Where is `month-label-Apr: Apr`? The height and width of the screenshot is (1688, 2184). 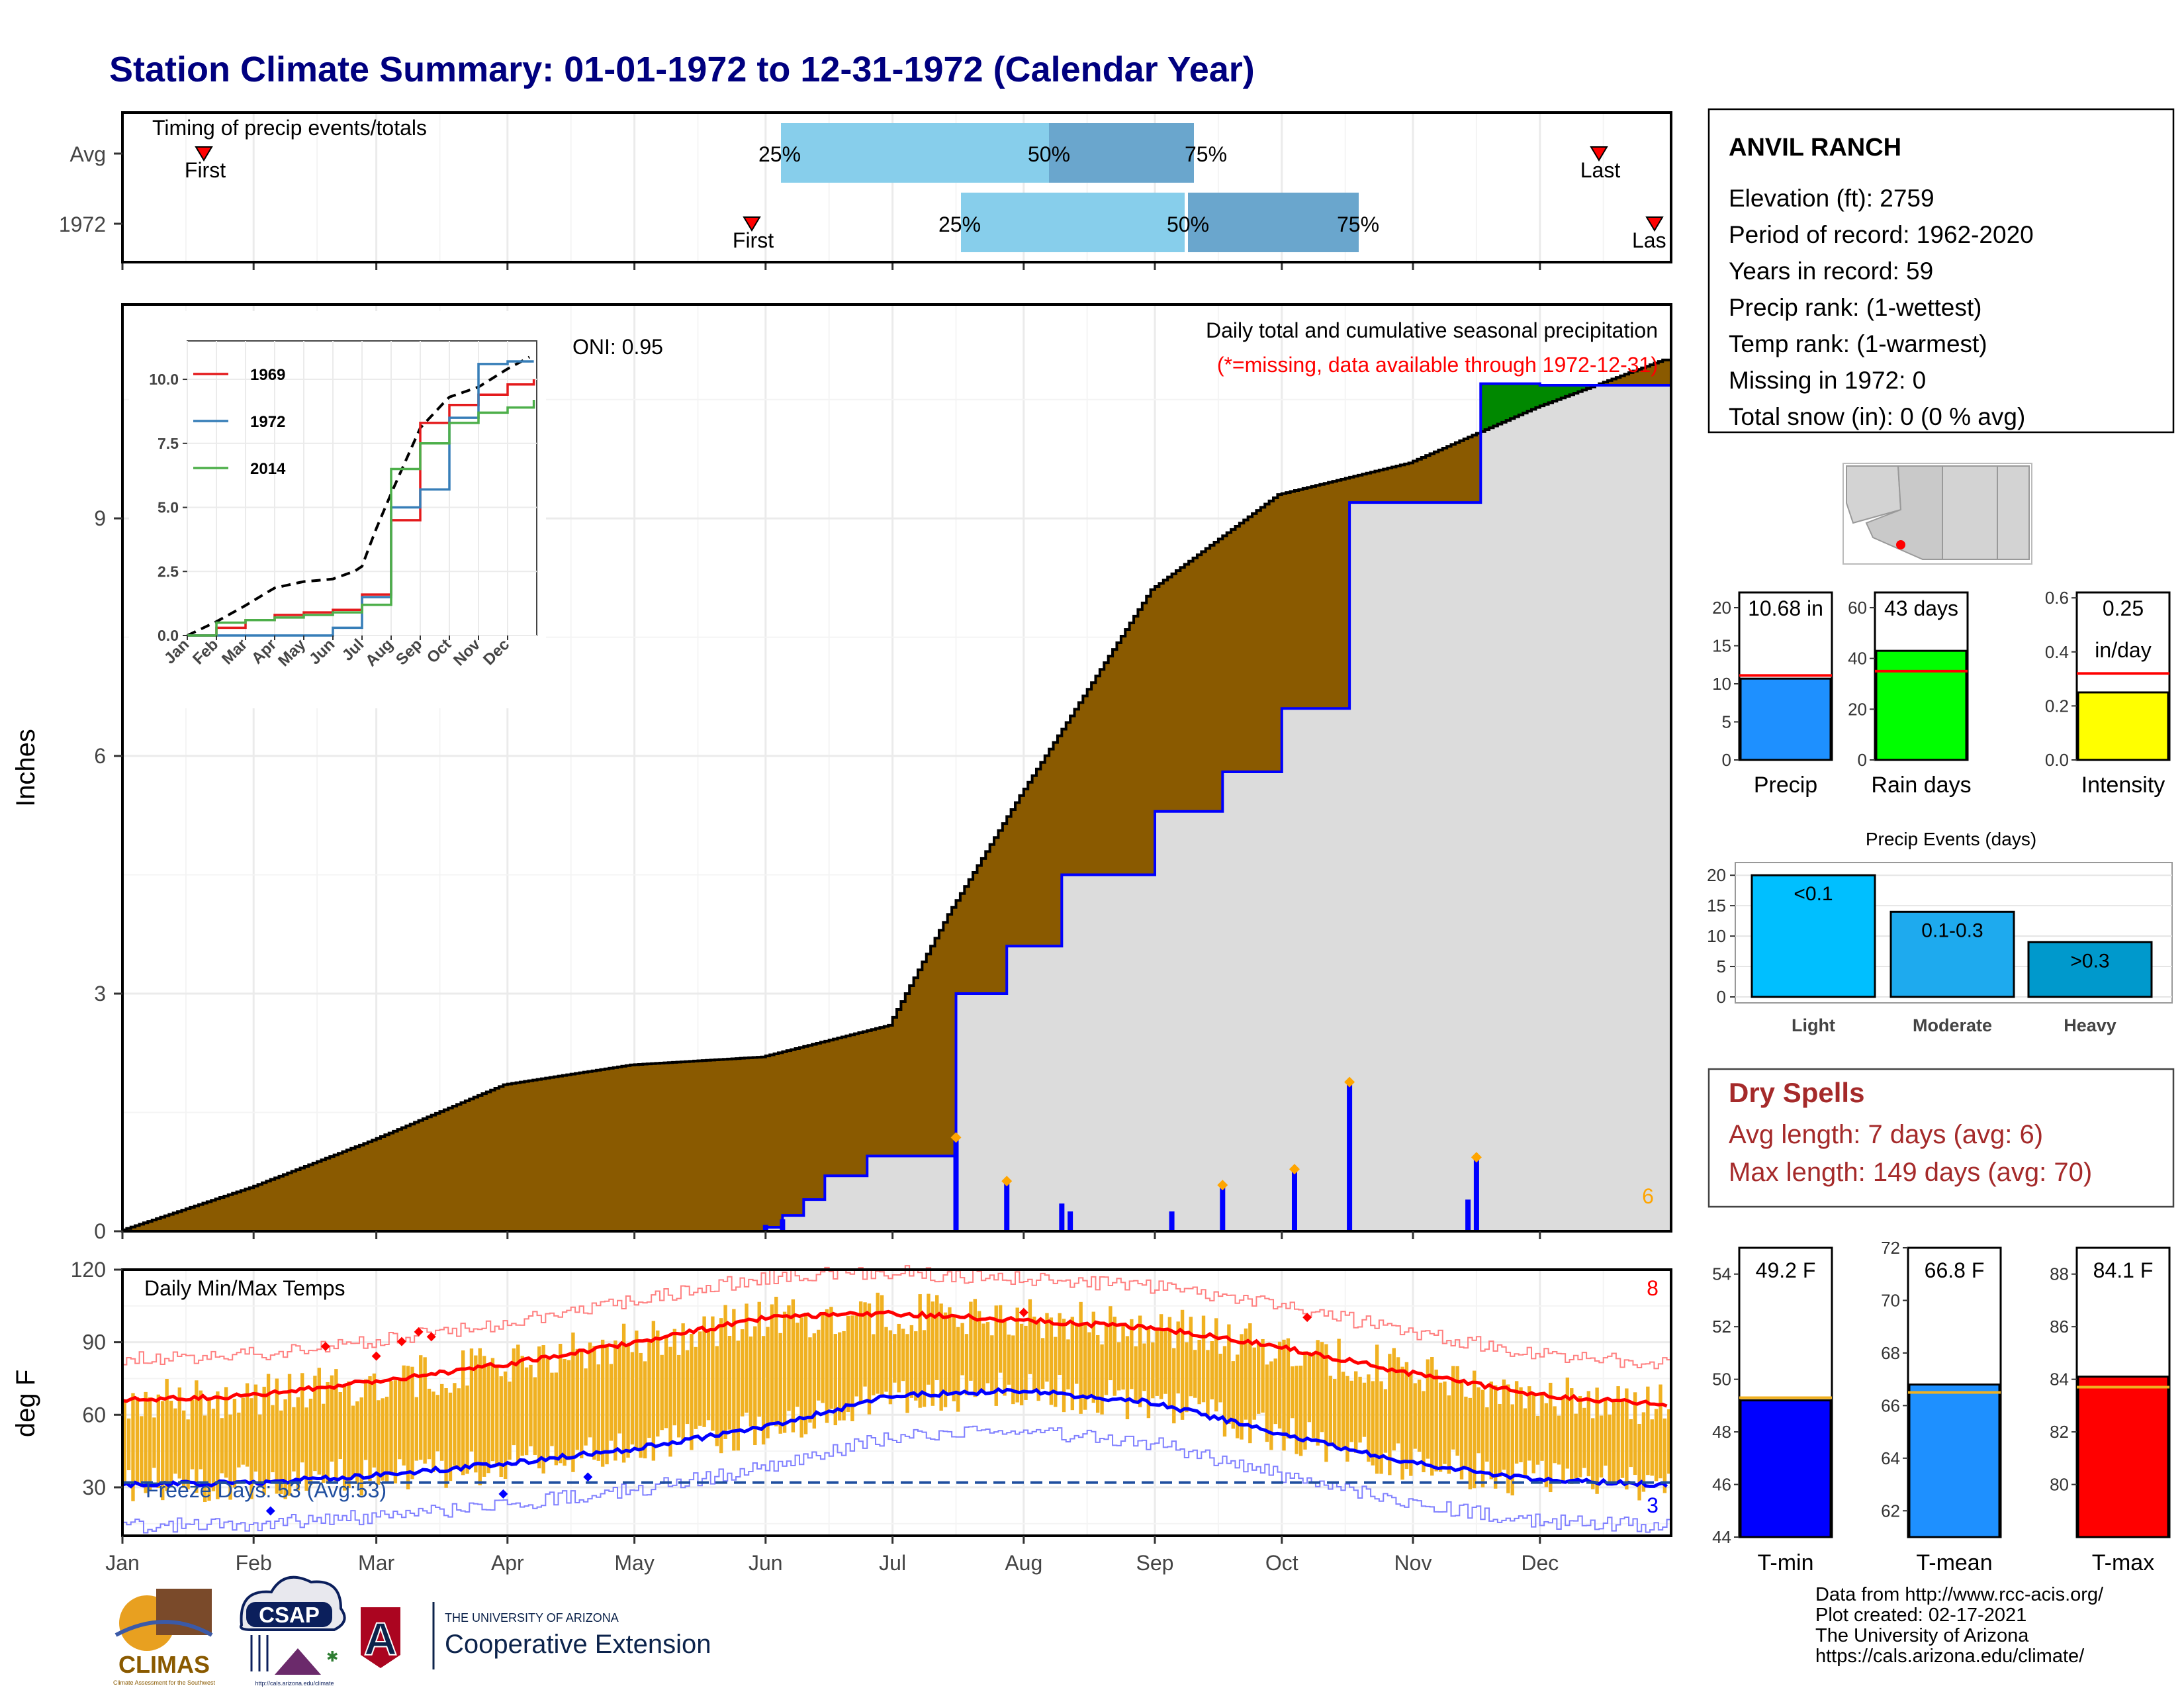 month-label-Apr: Apr is located at coordinates (508, 1563).